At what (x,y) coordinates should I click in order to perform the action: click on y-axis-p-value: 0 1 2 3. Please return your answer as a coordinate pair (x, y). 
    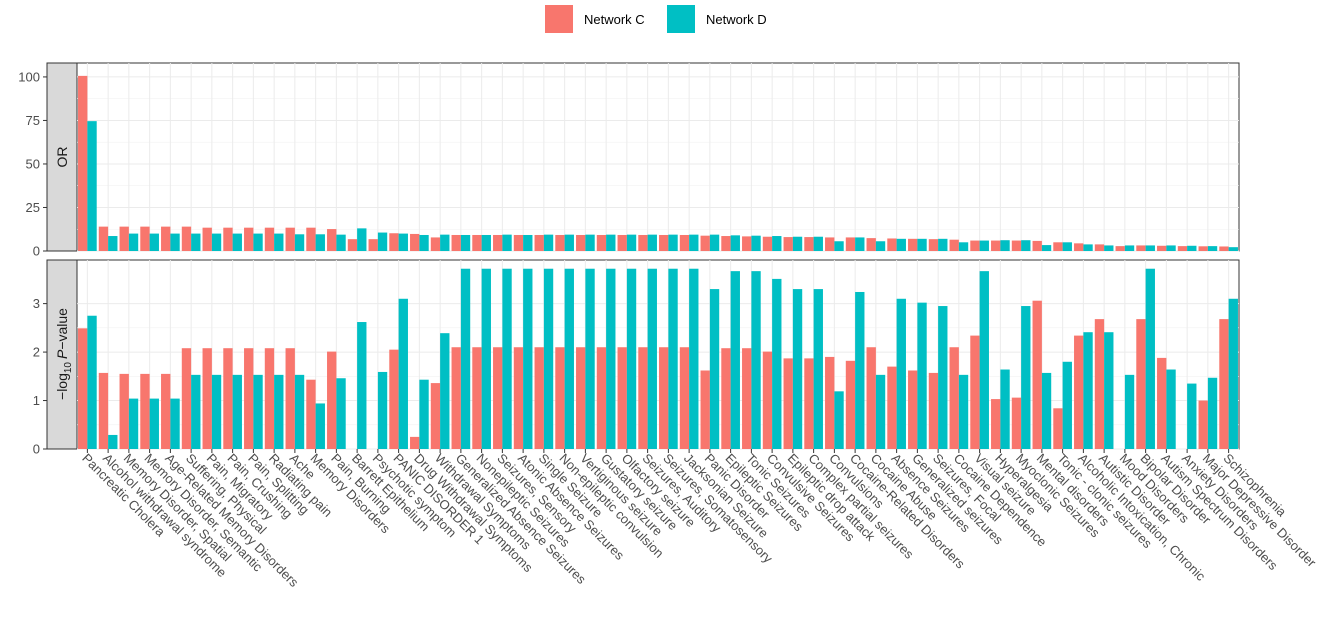
    Looking at the image, I should click on (40, 376).